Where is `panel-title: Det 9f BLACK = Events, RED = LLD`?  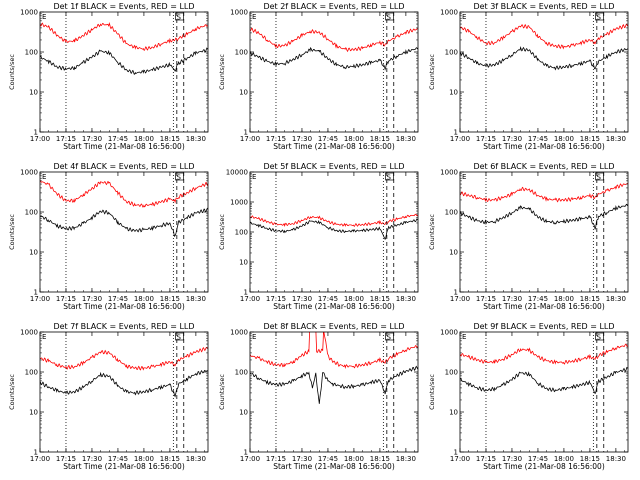
panel-title: Det 9f BLACK = Events, RED = LLD is located at coordinates (543, 326).